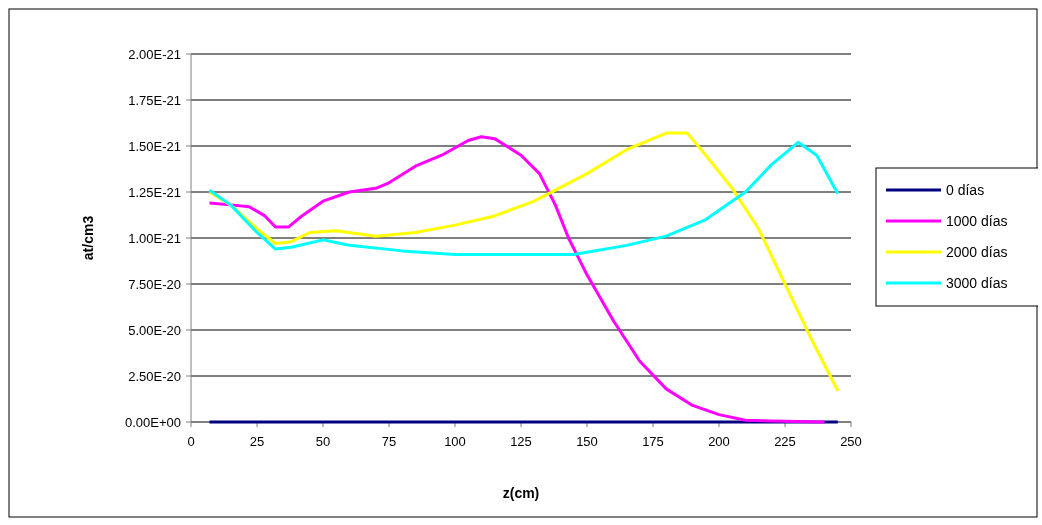 The width and height of the screenshot is (1042, 525). Describe the element at coordinates (521, 441) in the screenshot. I see `x-tick-label: 125` at that location.